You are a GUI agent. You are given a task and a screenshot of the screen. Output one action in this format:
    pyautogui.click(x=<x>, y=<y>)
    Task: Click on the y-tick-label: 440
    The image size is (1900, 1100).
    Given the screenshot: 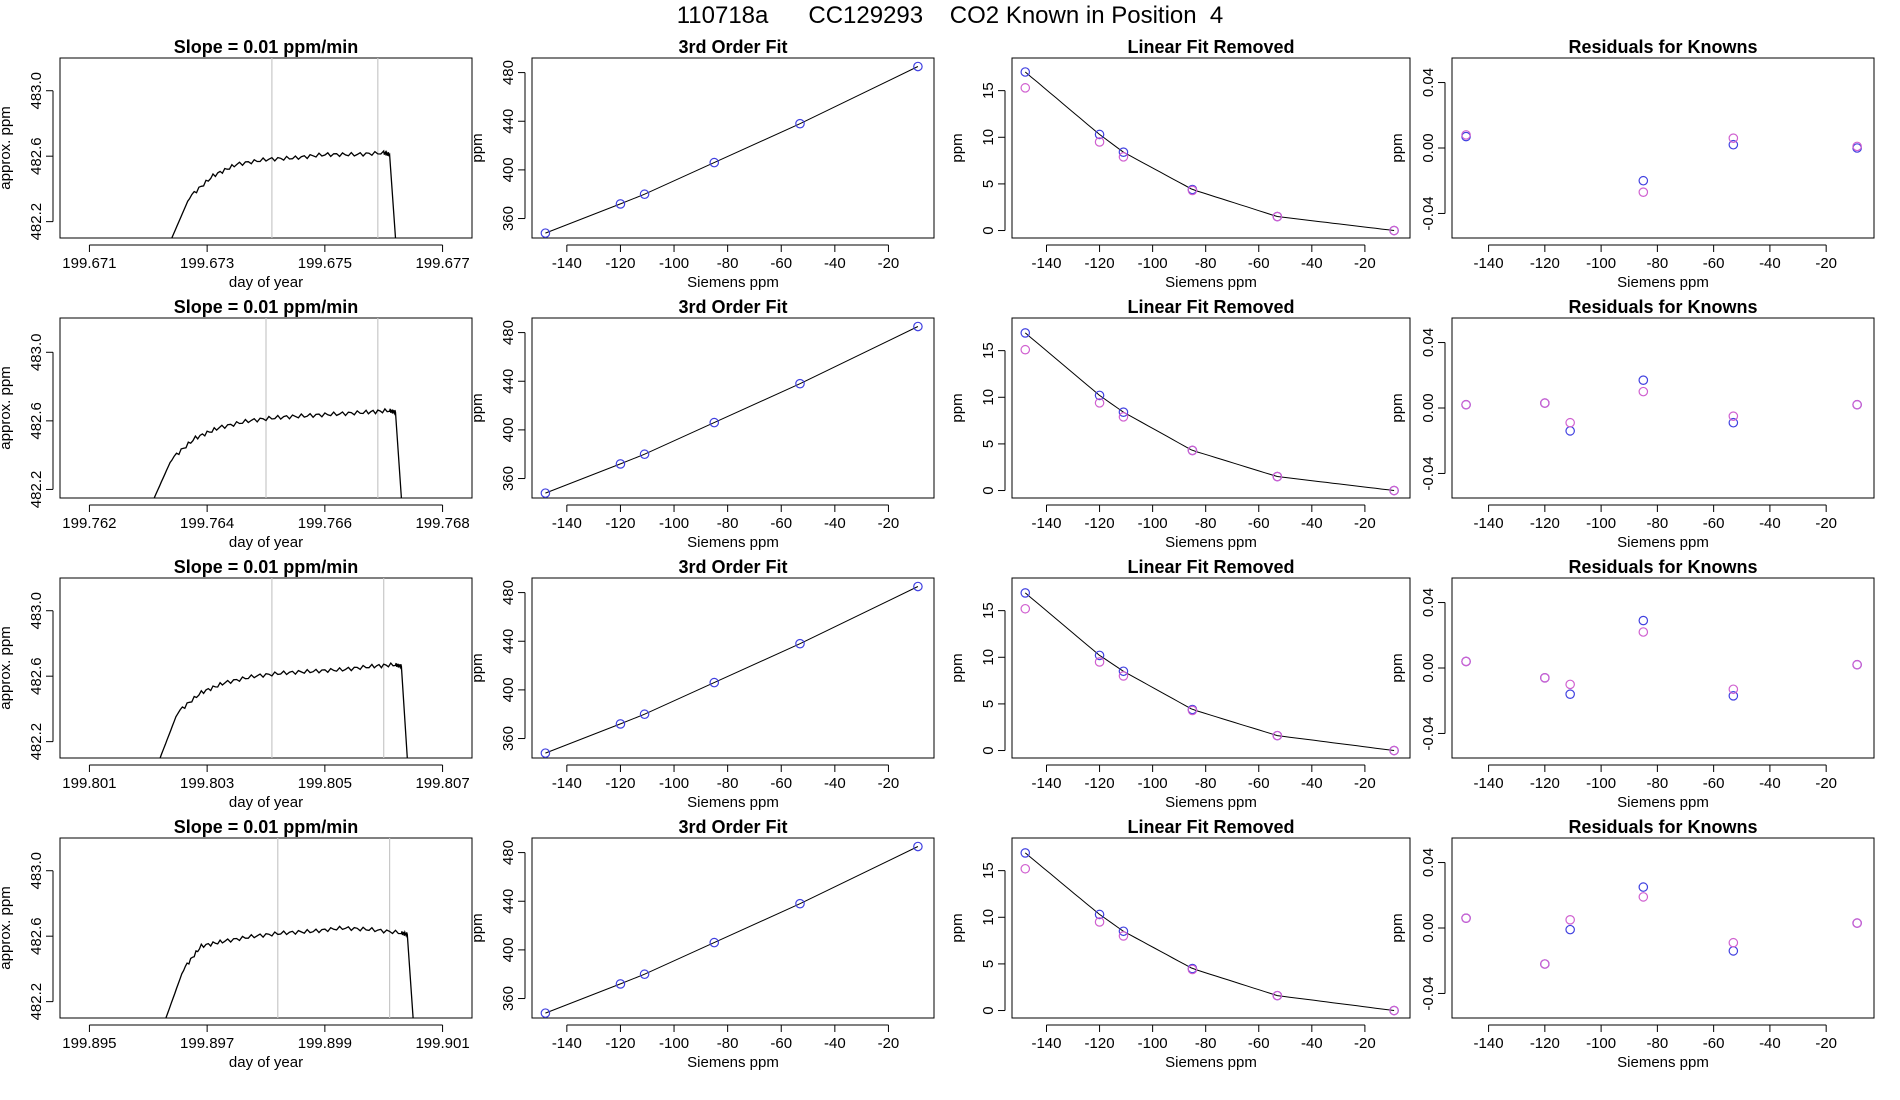 What is the action you would take?
    pyautogui.click(x=508, y=381)
    